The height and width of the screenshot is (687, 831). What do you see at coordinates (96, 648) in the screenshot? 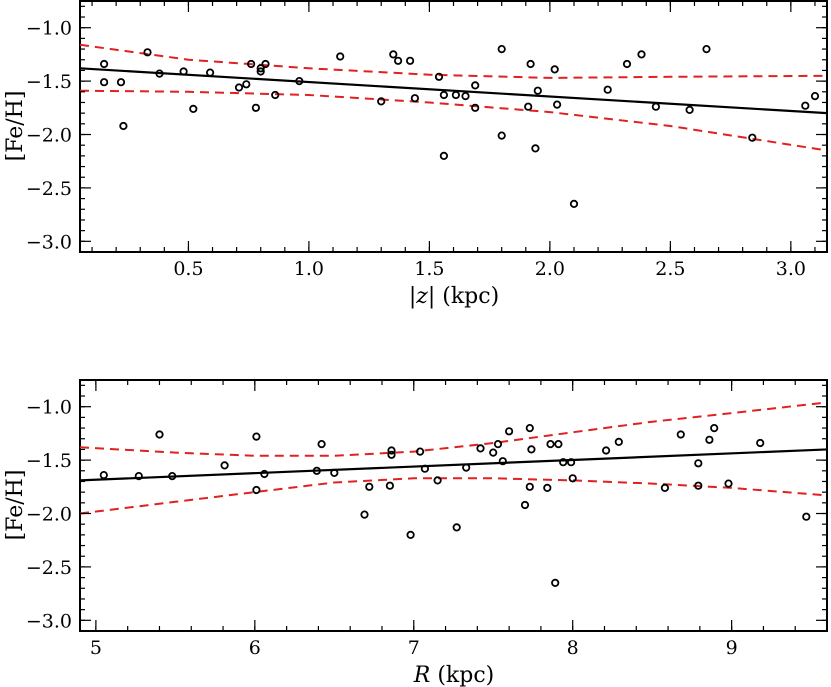
I see `x-tick-label: 5` at bounding box center [96, 648].